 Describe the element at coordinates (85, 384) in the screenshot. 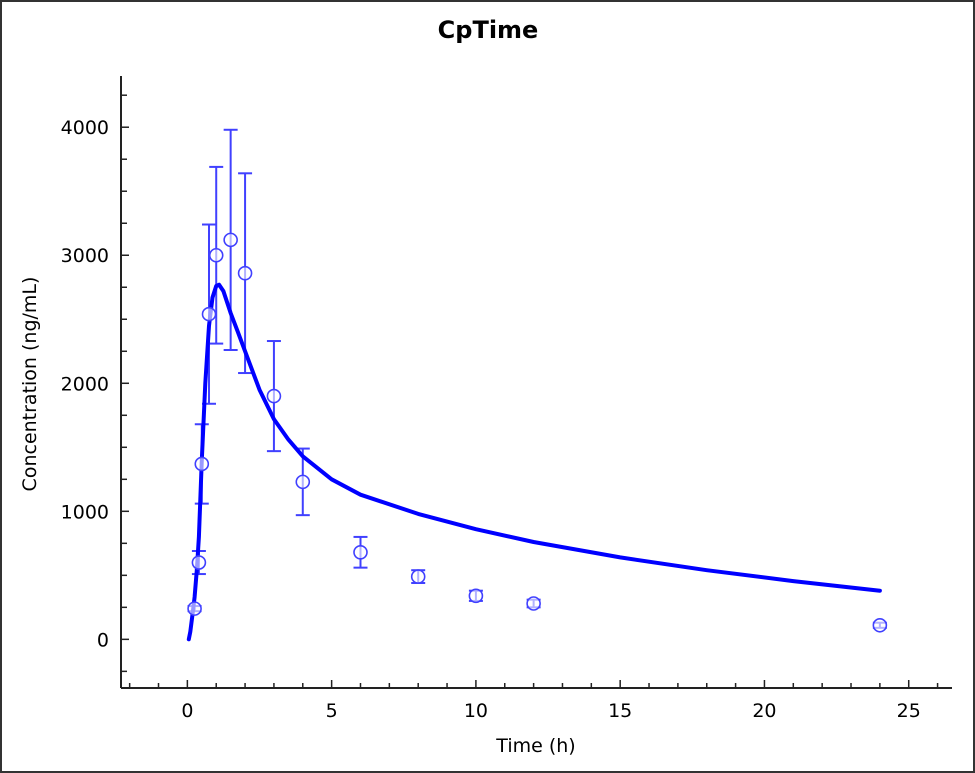

I see `y-tick-label: 2000` at that location.